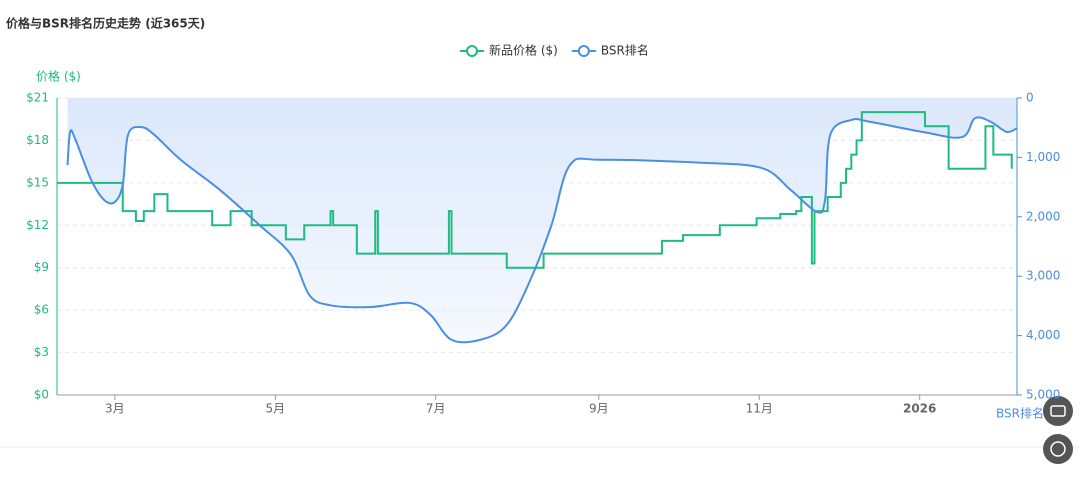 The width and height of the screenshot is (1080, 489). What do you see at coordinates (1043, 276) in the screenshot?
I see `y2-tick-label: 3,000` at bounding box center [1043, 276].